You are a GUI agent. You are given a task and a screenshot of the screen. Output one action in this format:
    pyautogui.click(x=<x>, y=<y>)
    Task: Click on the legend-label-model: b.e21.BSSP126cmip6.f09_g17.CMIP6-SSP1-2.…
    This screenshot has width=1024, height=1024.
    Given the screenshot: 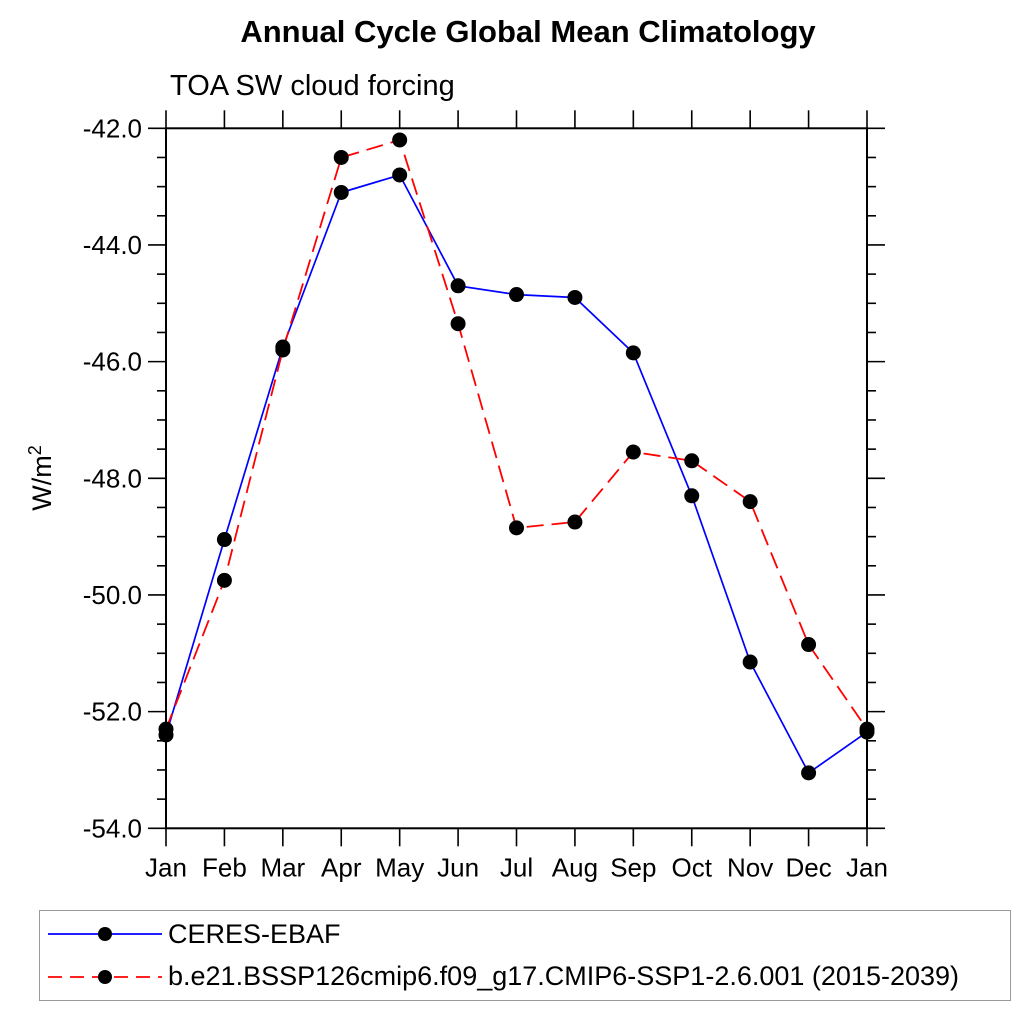 What is the action you would take?
    pyautogui.click(x=564, y=976)
    